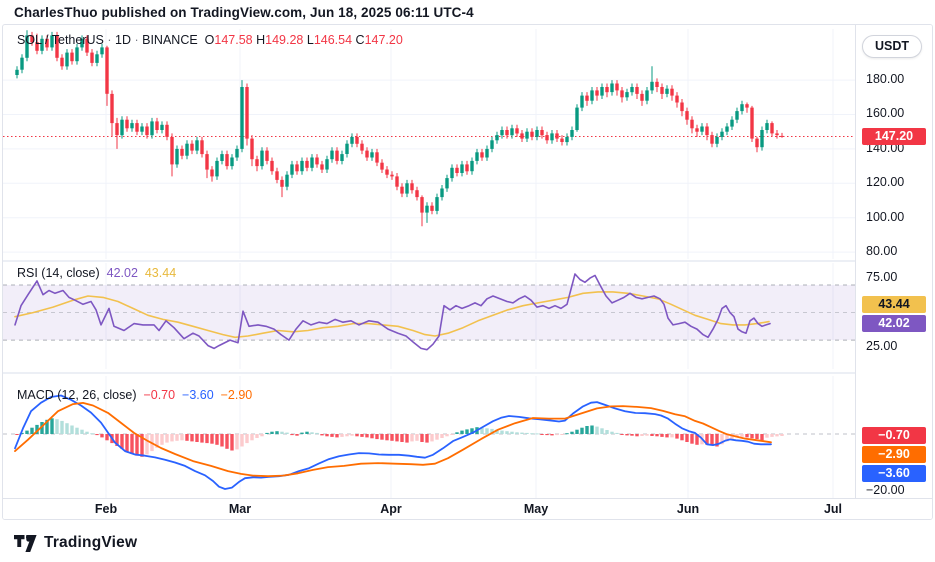 This screenshot has height=562, width=935. I want to click on macd-legend: MACD (12, 26, close) −0.70 −3.60 −2.90, so click(134, 395).